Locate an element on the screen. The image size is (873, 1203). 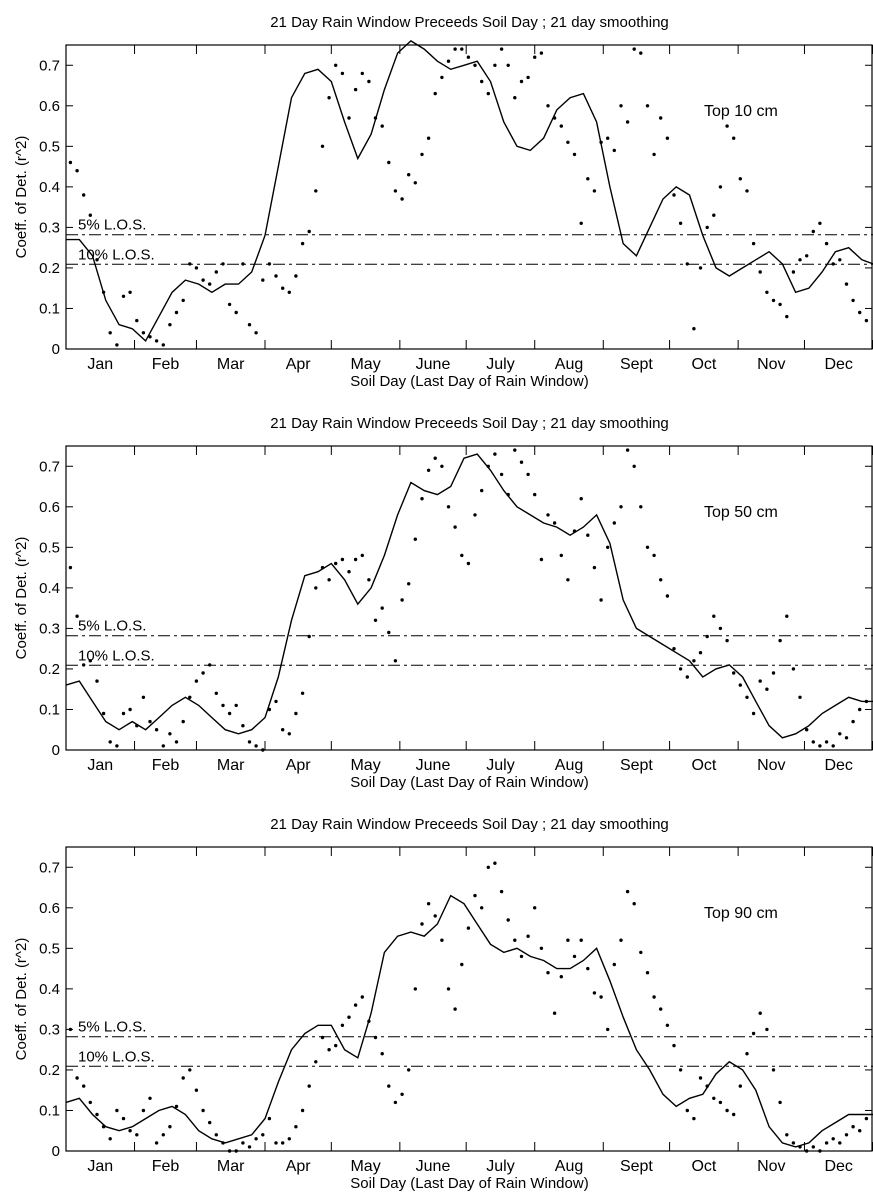
reference-label-10pct: 10% L.O.S. is located at coordinates (116, 655).